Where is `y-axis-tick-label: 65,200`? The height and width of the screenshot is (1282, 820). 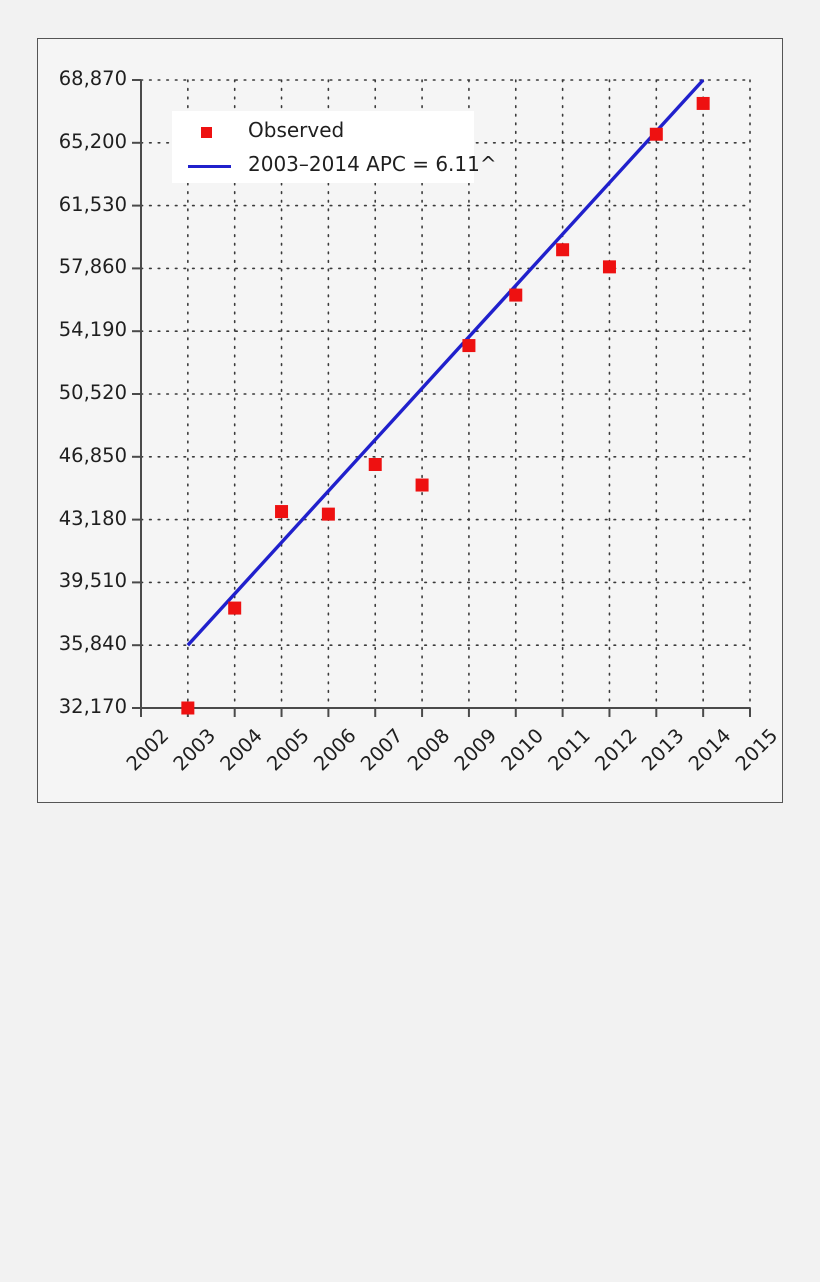 y-axis-tick-label: 65,200 is located at coordinates (92, 141).